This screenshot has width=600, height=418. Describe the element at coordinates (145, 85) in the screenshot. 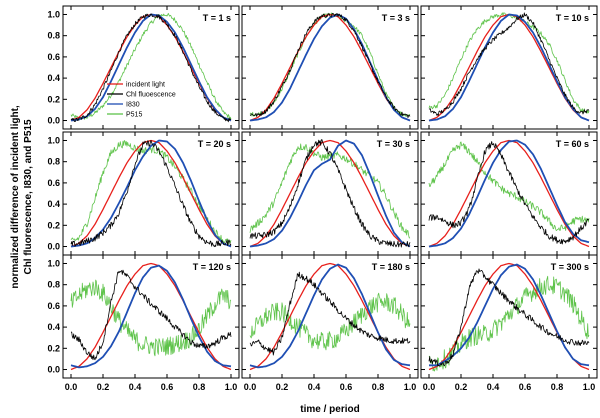

I see `legend-label-light: incident light` at that location.